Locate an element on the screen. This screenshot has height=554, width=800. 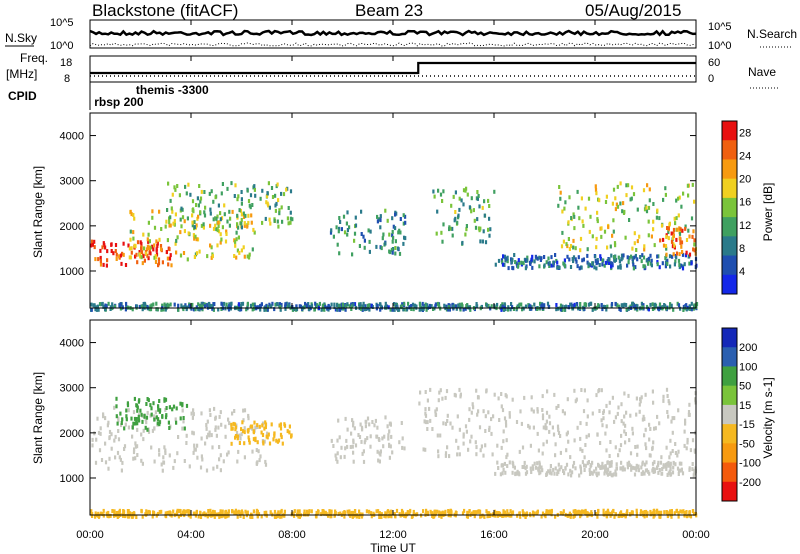
left-nsky-tick-bottom: 10^0 is located at coordinates (62, 46).